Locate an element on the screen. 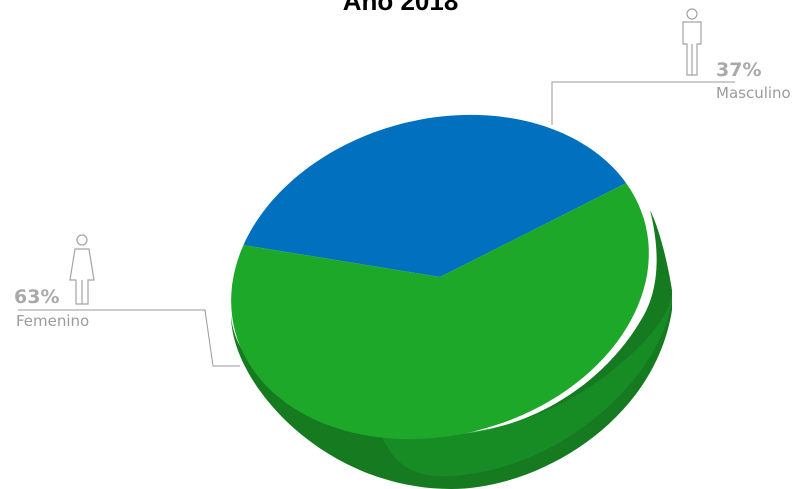  male-person-icon is located at coordinates (692, 42).